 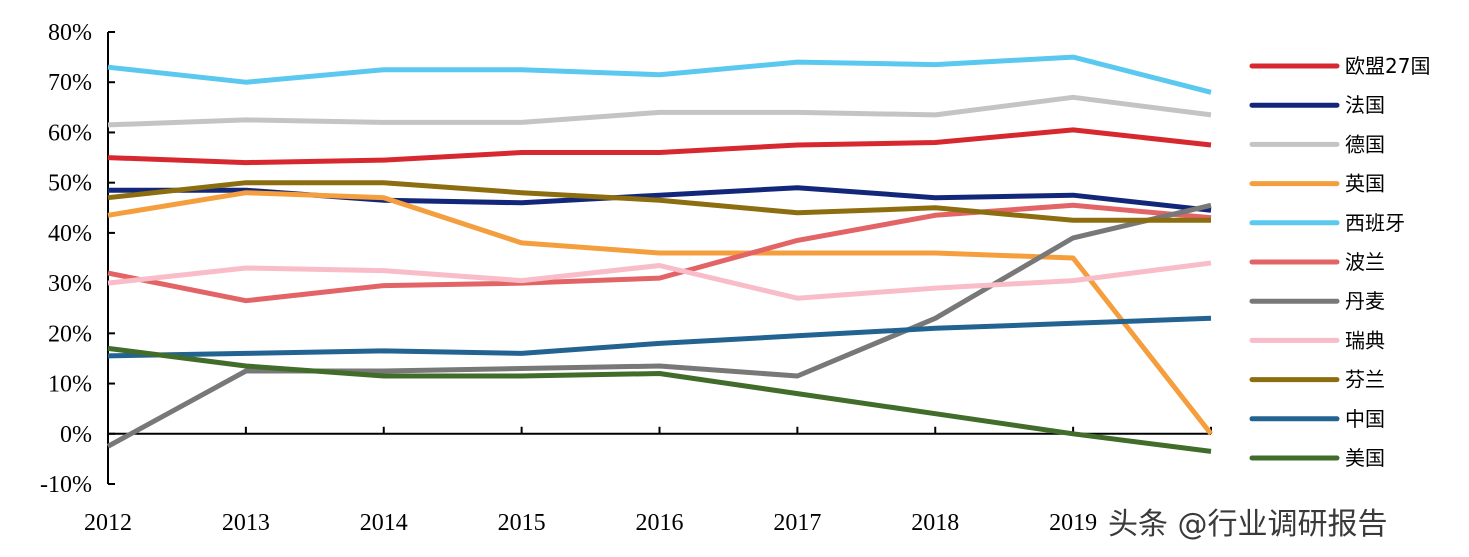 I want to click on y-tick-label: 40%, so click(x=70, y=234).